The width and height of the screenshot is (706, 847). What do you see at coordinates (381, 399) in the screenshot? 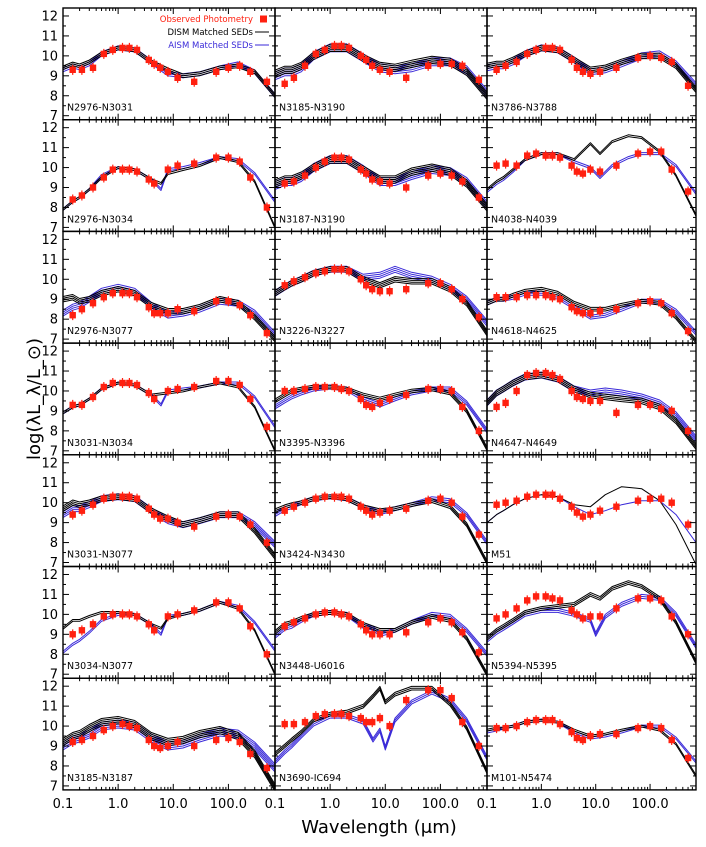
I see `panel: N3395-N3396` at bounding box center [381, 399].